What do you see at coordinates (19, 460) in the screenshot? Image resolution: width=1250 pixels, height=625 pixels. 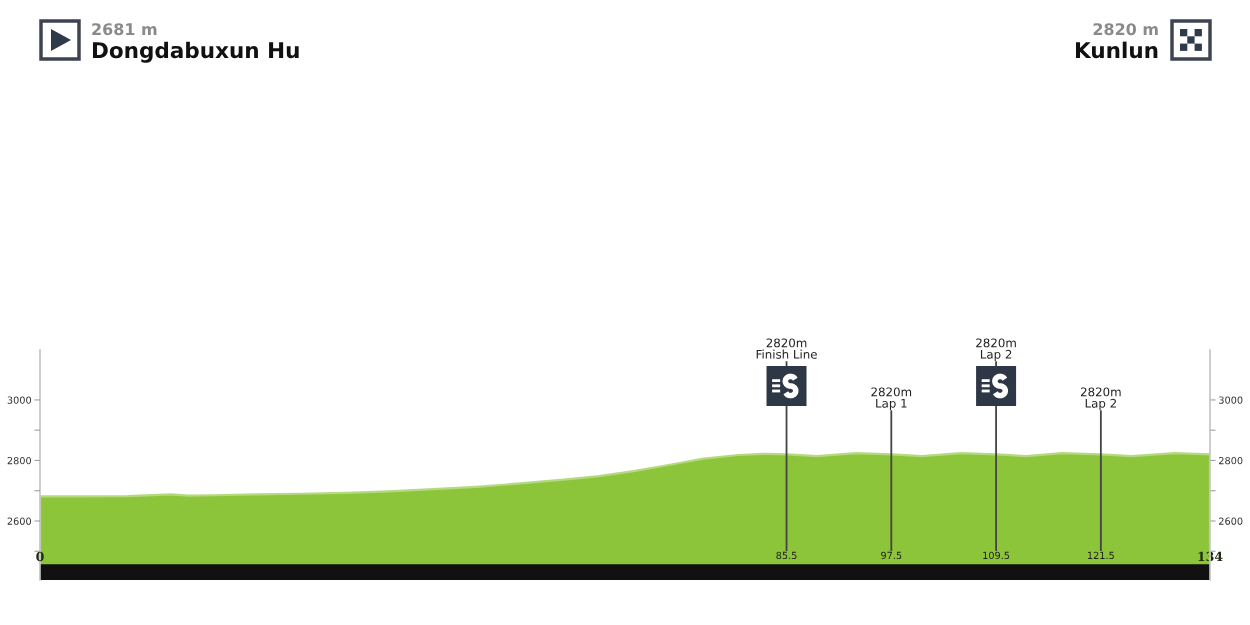 I see `y-tick-label: 2800` at bounding box center [19, 460].